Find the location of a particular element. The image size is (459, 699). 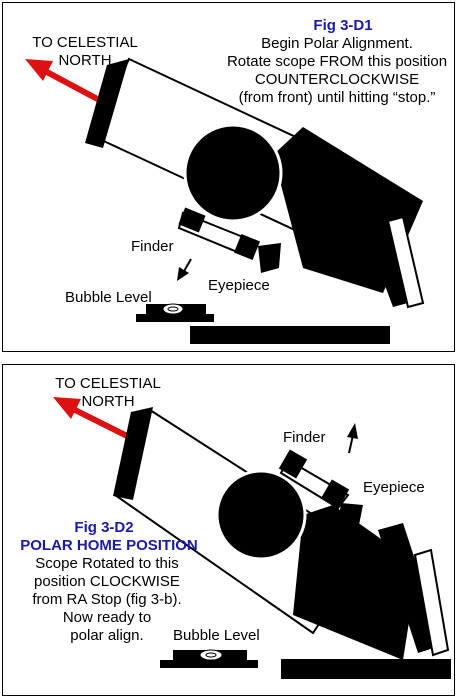

note-line-4: Now ready to is located at coordinates (107, 617).